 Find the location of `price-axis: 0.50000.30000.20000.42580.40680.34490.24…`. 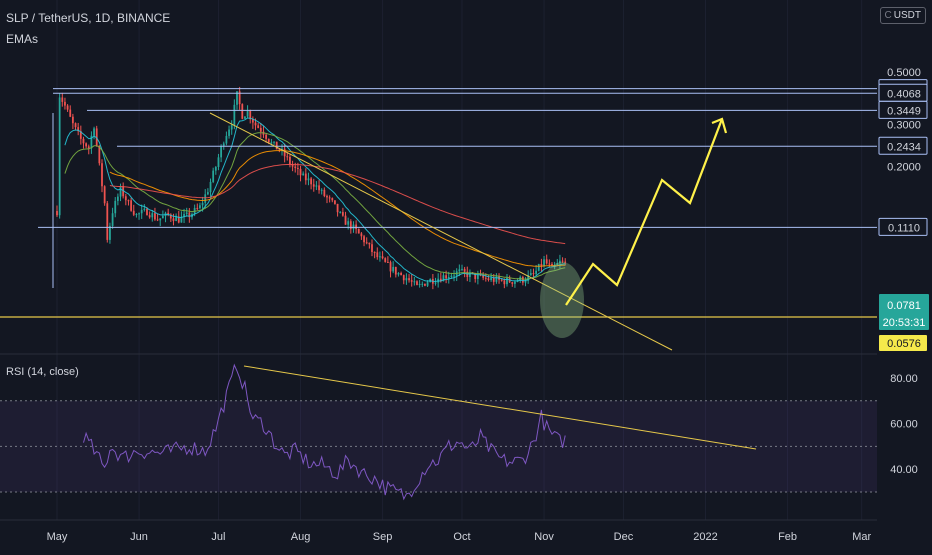

price-axis: 0.50000.30000.20000.42580.40680.34490.24… is located at coordinates (904, 275).